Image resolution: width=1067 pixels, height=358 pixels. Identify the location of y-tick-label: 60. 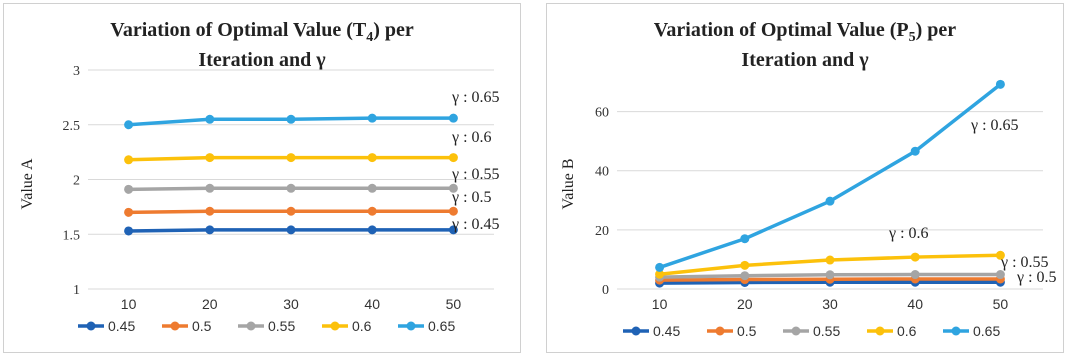
(602, 113).